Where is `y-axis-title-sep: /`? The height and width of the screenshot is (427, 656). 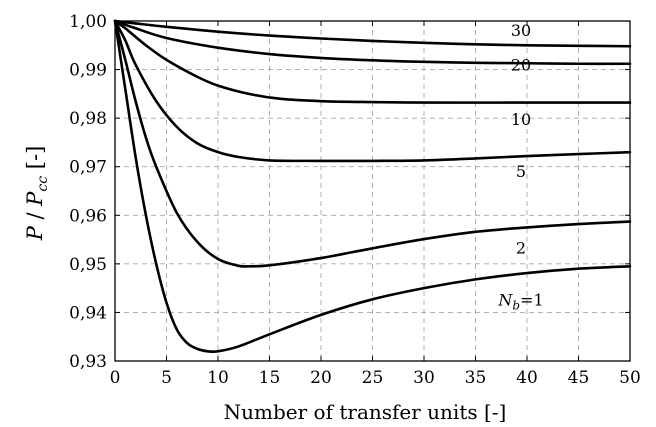 y-axis-title-sep: / is located at coordinates (35, 216).